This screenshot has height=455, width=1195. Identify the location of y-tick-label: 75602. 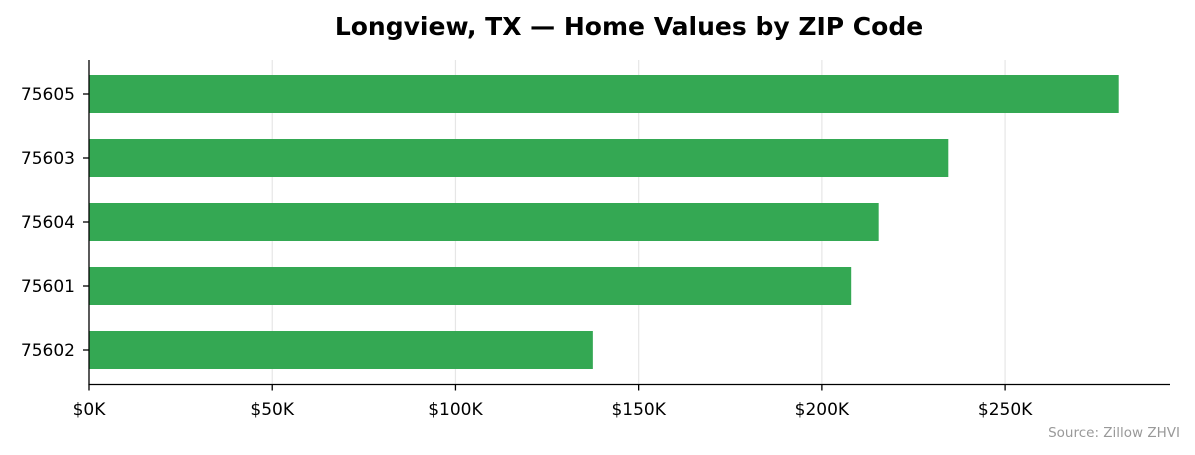
(48, 351).